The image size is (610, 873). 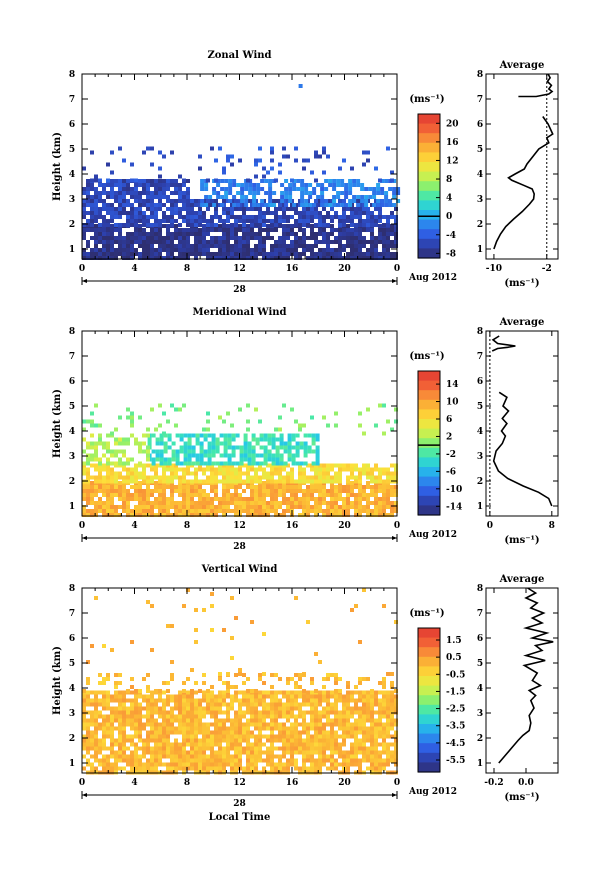 What do you see at coordinates (429, 767) in the screenshot?
I see `colorbar-swatch` at bounding box center [429, 767].